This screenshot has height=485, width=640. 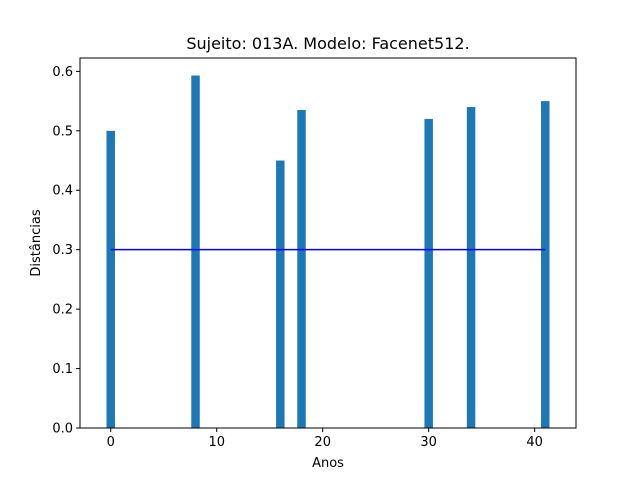 I want to click on x-tick-label-0: 0, so click(x=111, y=442).